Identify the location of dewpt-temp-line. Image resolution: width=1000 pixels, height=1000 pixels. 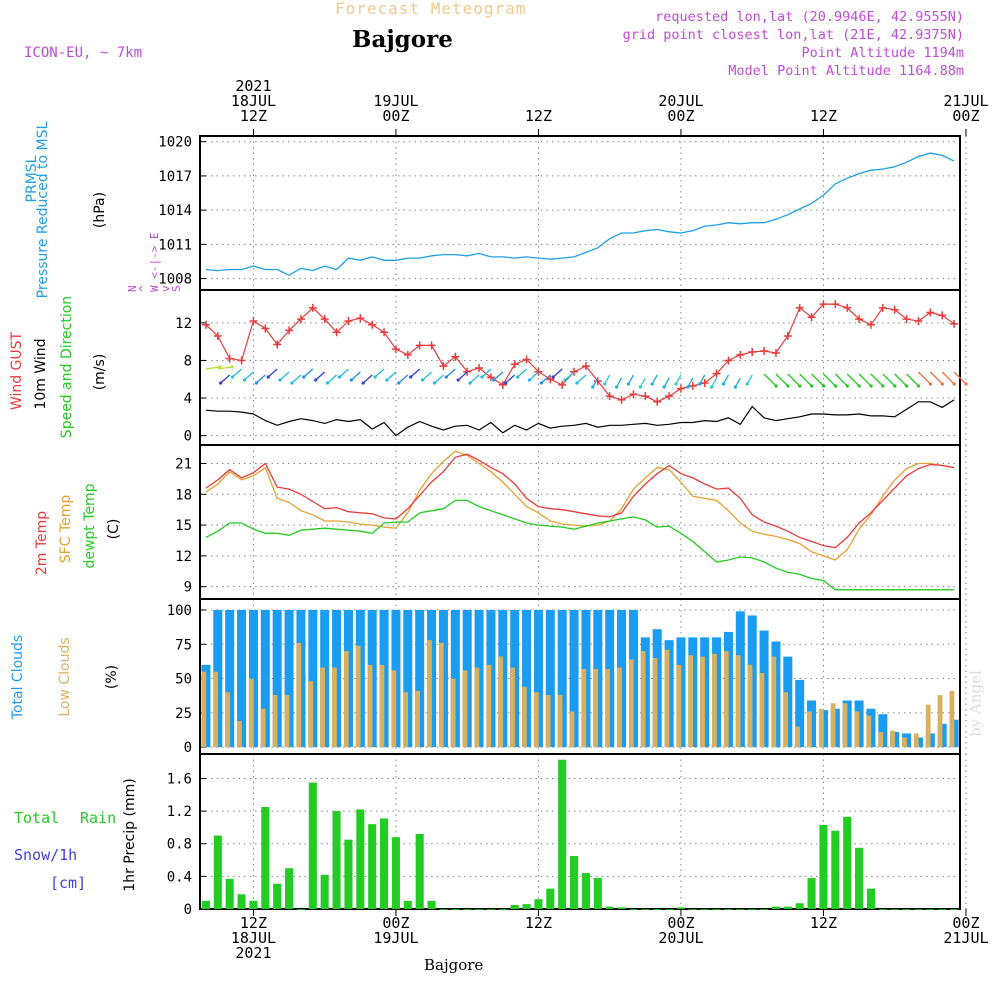
(580, 545).